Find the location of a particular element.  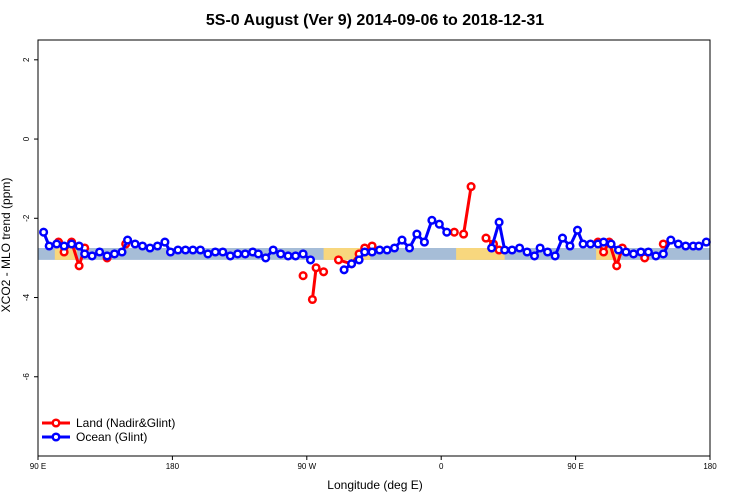

legend: Land (Nadir&Glint)Ocean (Glint) is located at coordinates (108, 430).